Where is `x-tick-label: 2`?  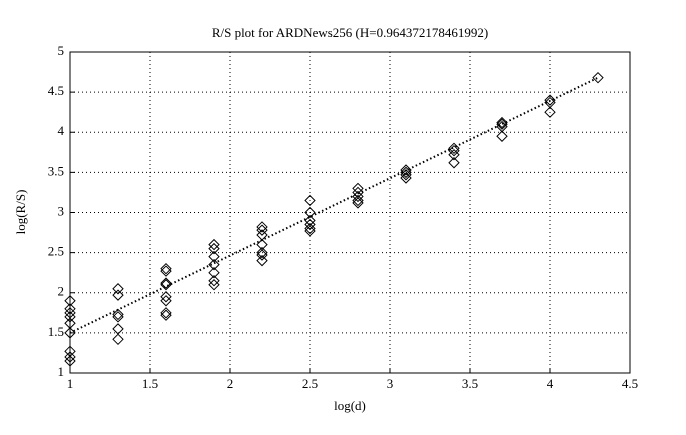
x-tick-label: 2 is located at coordinates (230, 383).